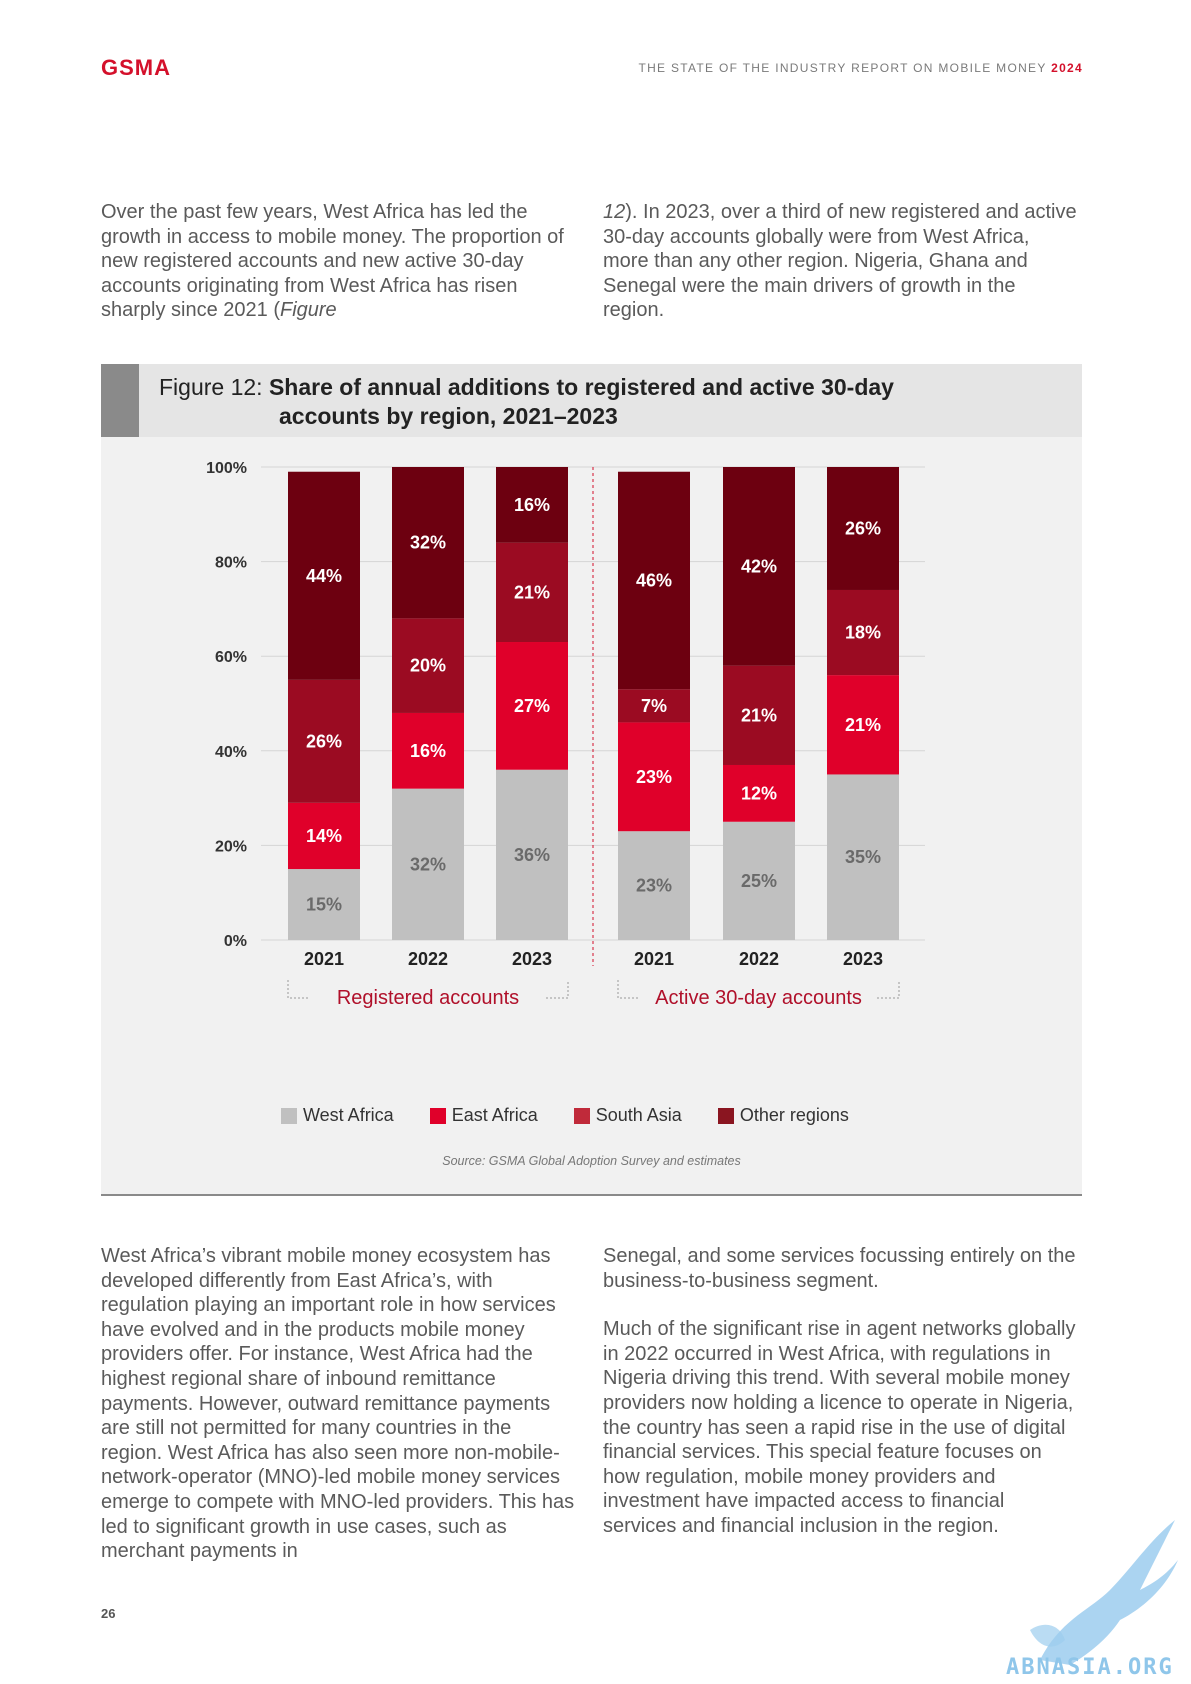 The image size is (1191, 1684). I want to click on data-label: 44%, so click(324, 576).